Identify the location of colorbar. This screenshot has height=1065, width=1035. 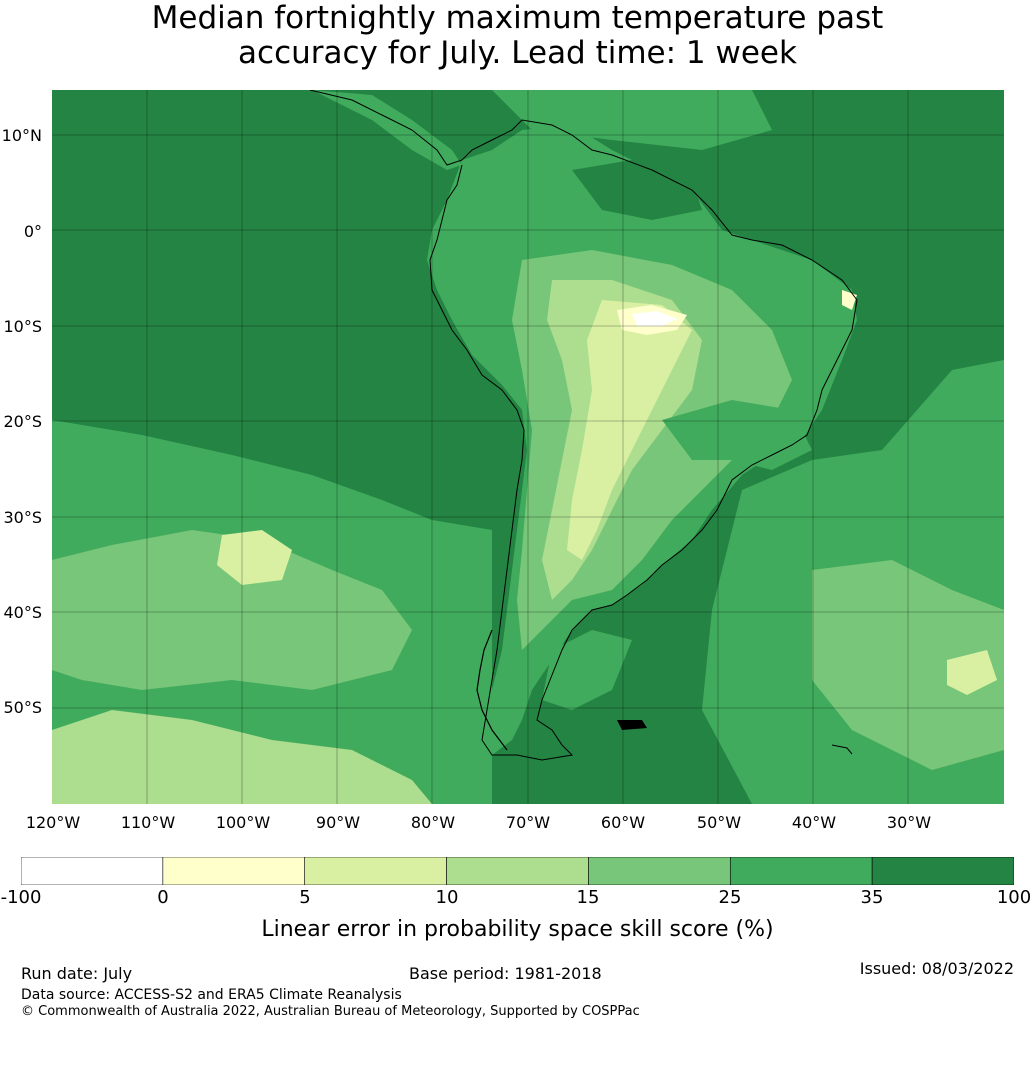
(517, 871).